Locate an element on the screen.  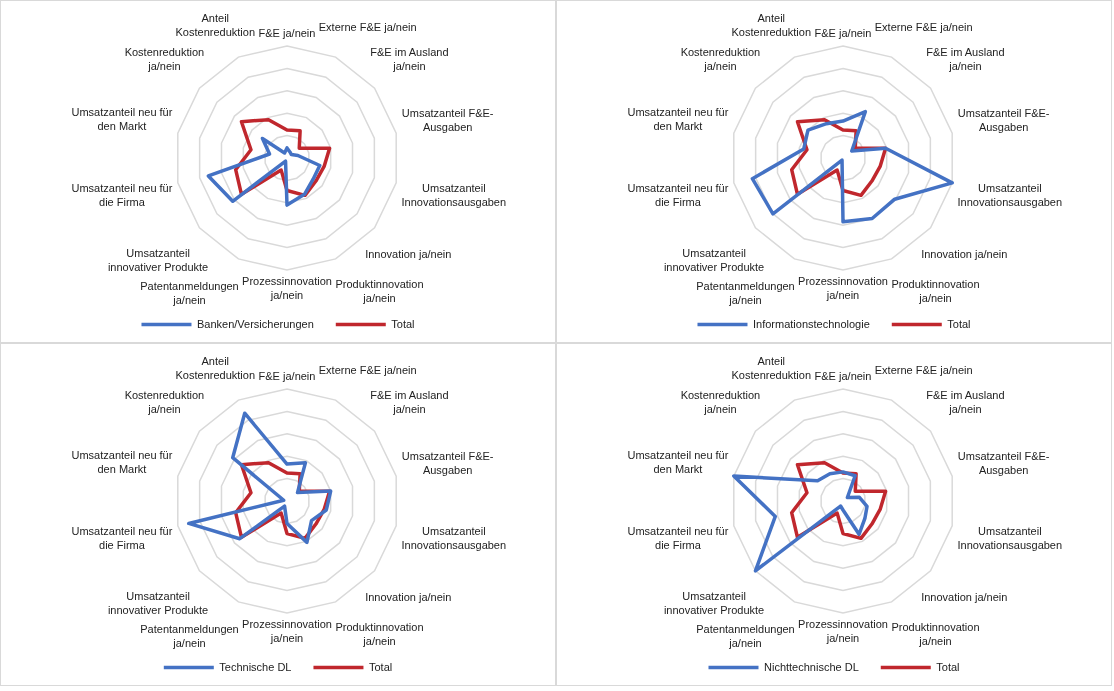
legend-label: Technische DL is located at coordinates (255, 666).